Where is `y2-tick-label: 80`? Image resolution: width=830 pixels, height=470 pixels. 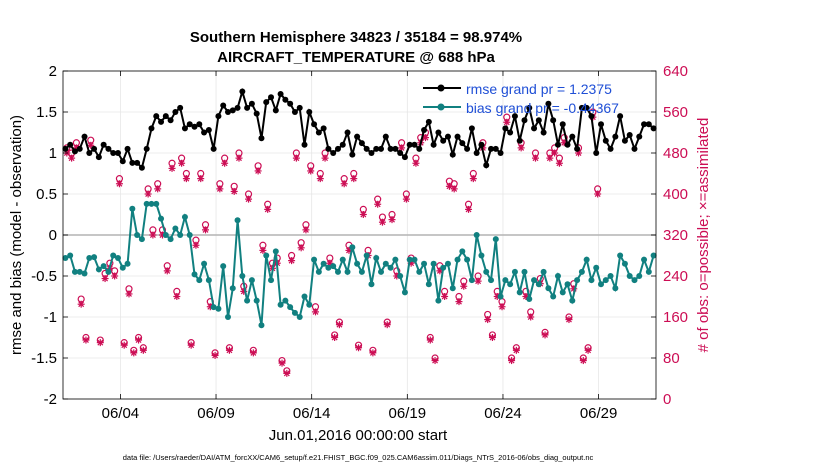 y2-tick-label: 80 is located at coordinates (671, 358).